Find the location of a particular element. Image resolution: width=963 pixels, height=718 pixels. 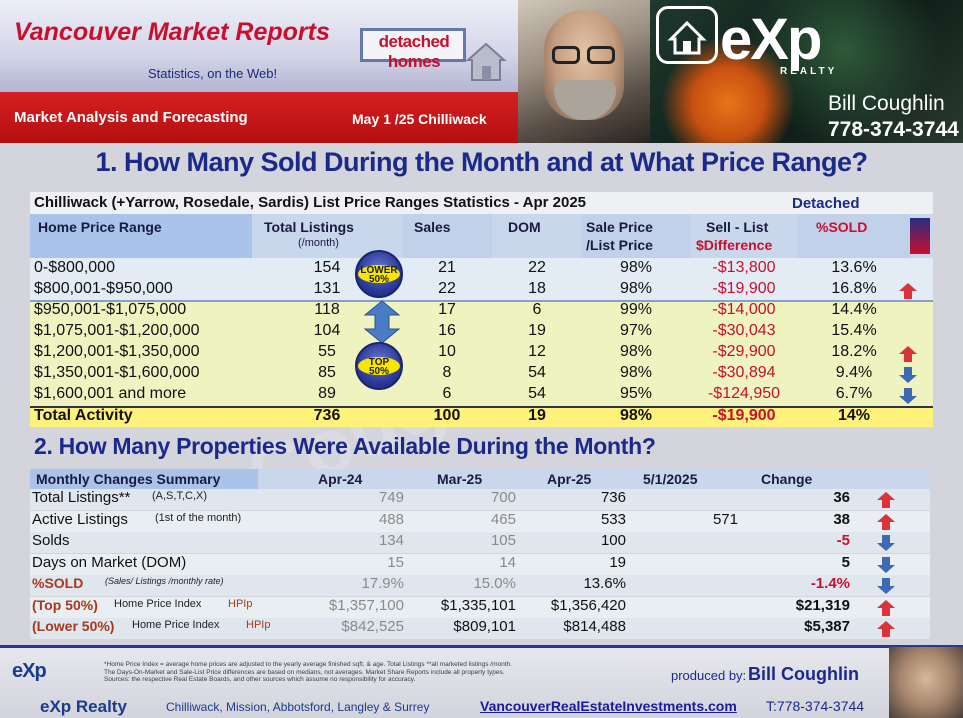

cell-listings: 131 is located at coordinates (327, 288).